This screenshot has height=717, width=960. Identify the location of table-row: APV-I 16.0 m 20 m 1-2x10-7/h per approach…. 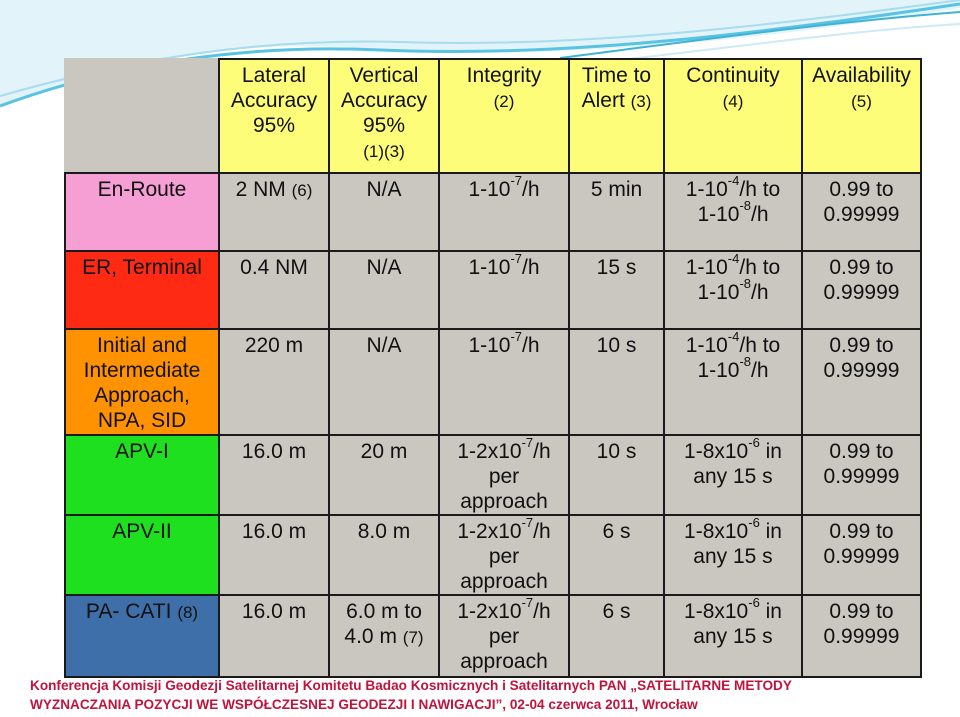
(493, 475).